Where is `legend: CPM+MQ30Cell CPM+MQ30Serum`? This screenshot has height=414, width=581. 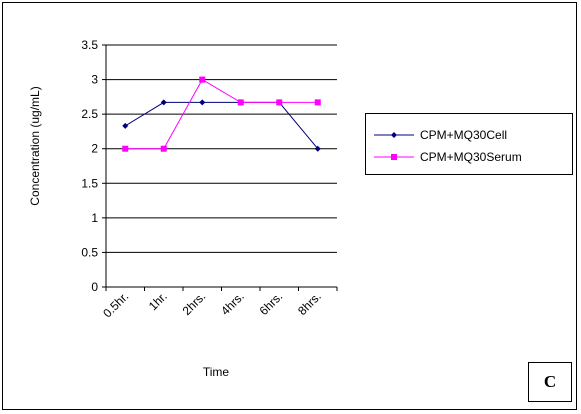 legend: CPM+MQ30Cell CPM+MQ30Serum is located at coordinates (469, 144).